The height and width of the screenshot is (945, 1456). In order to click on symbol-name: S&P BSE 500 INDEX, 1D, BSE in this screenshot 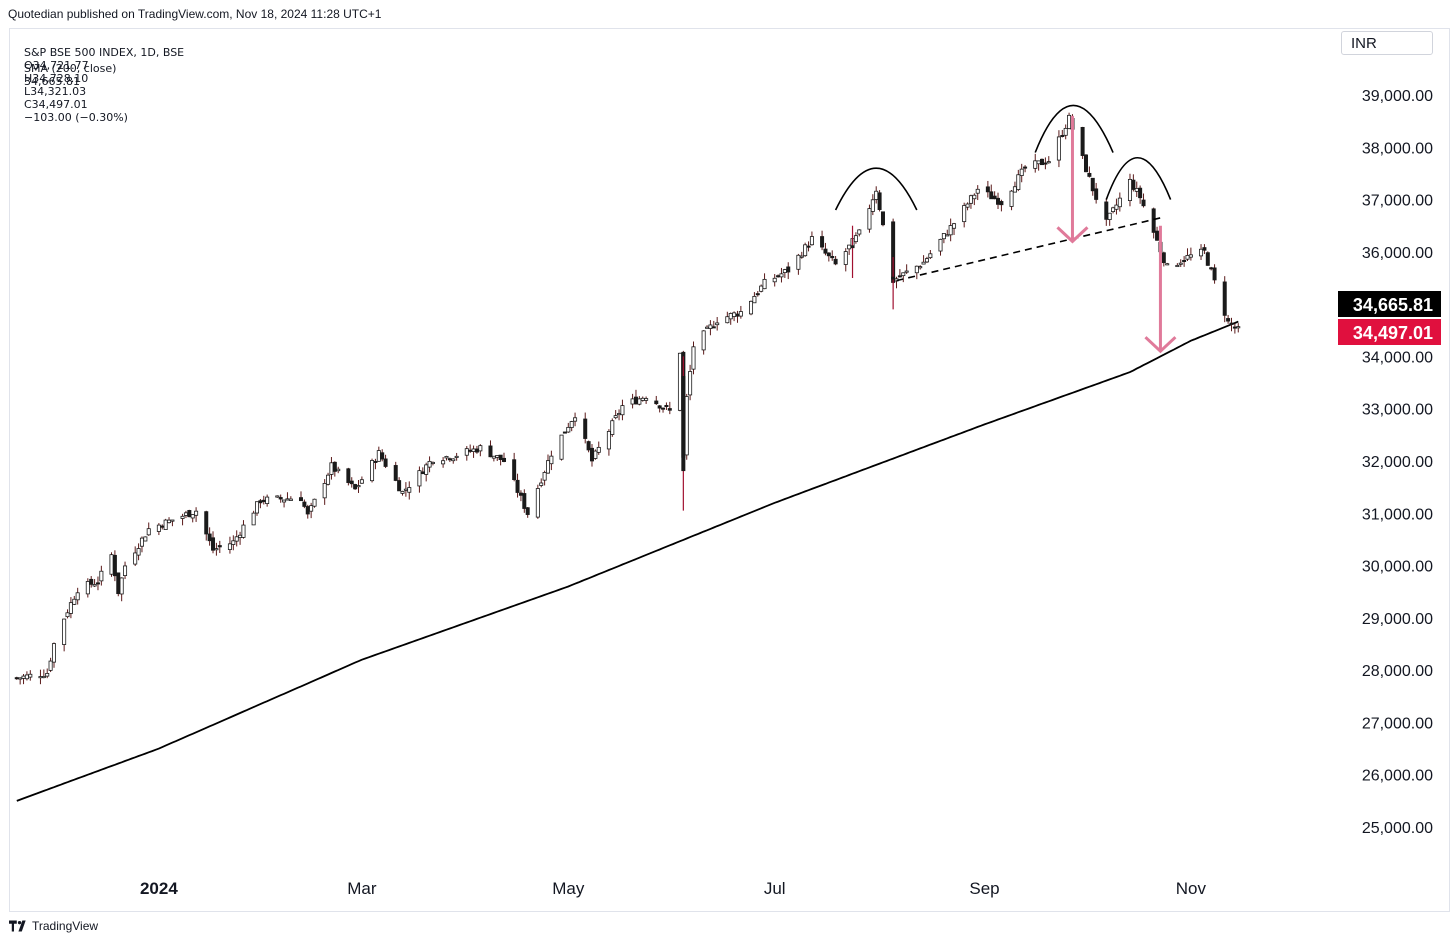, I will do `click(104, 52)`.